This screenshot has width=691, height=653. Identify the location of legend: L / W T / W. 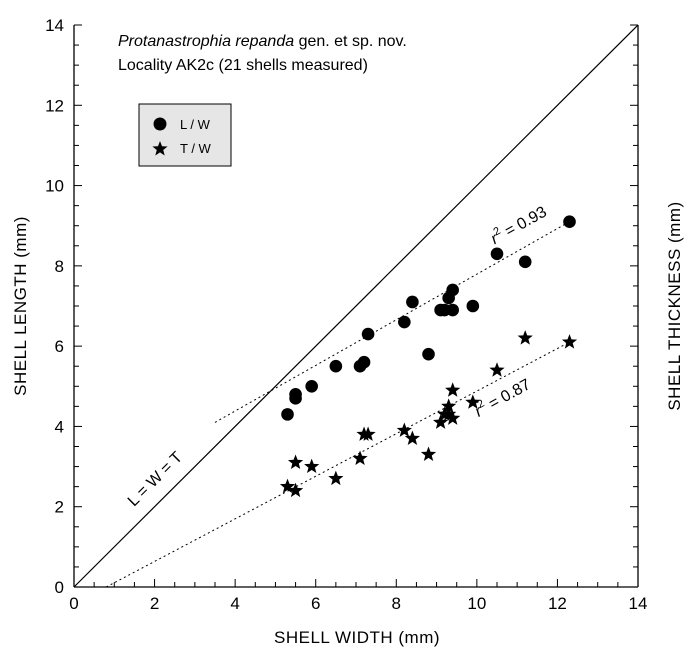
(185, 135).